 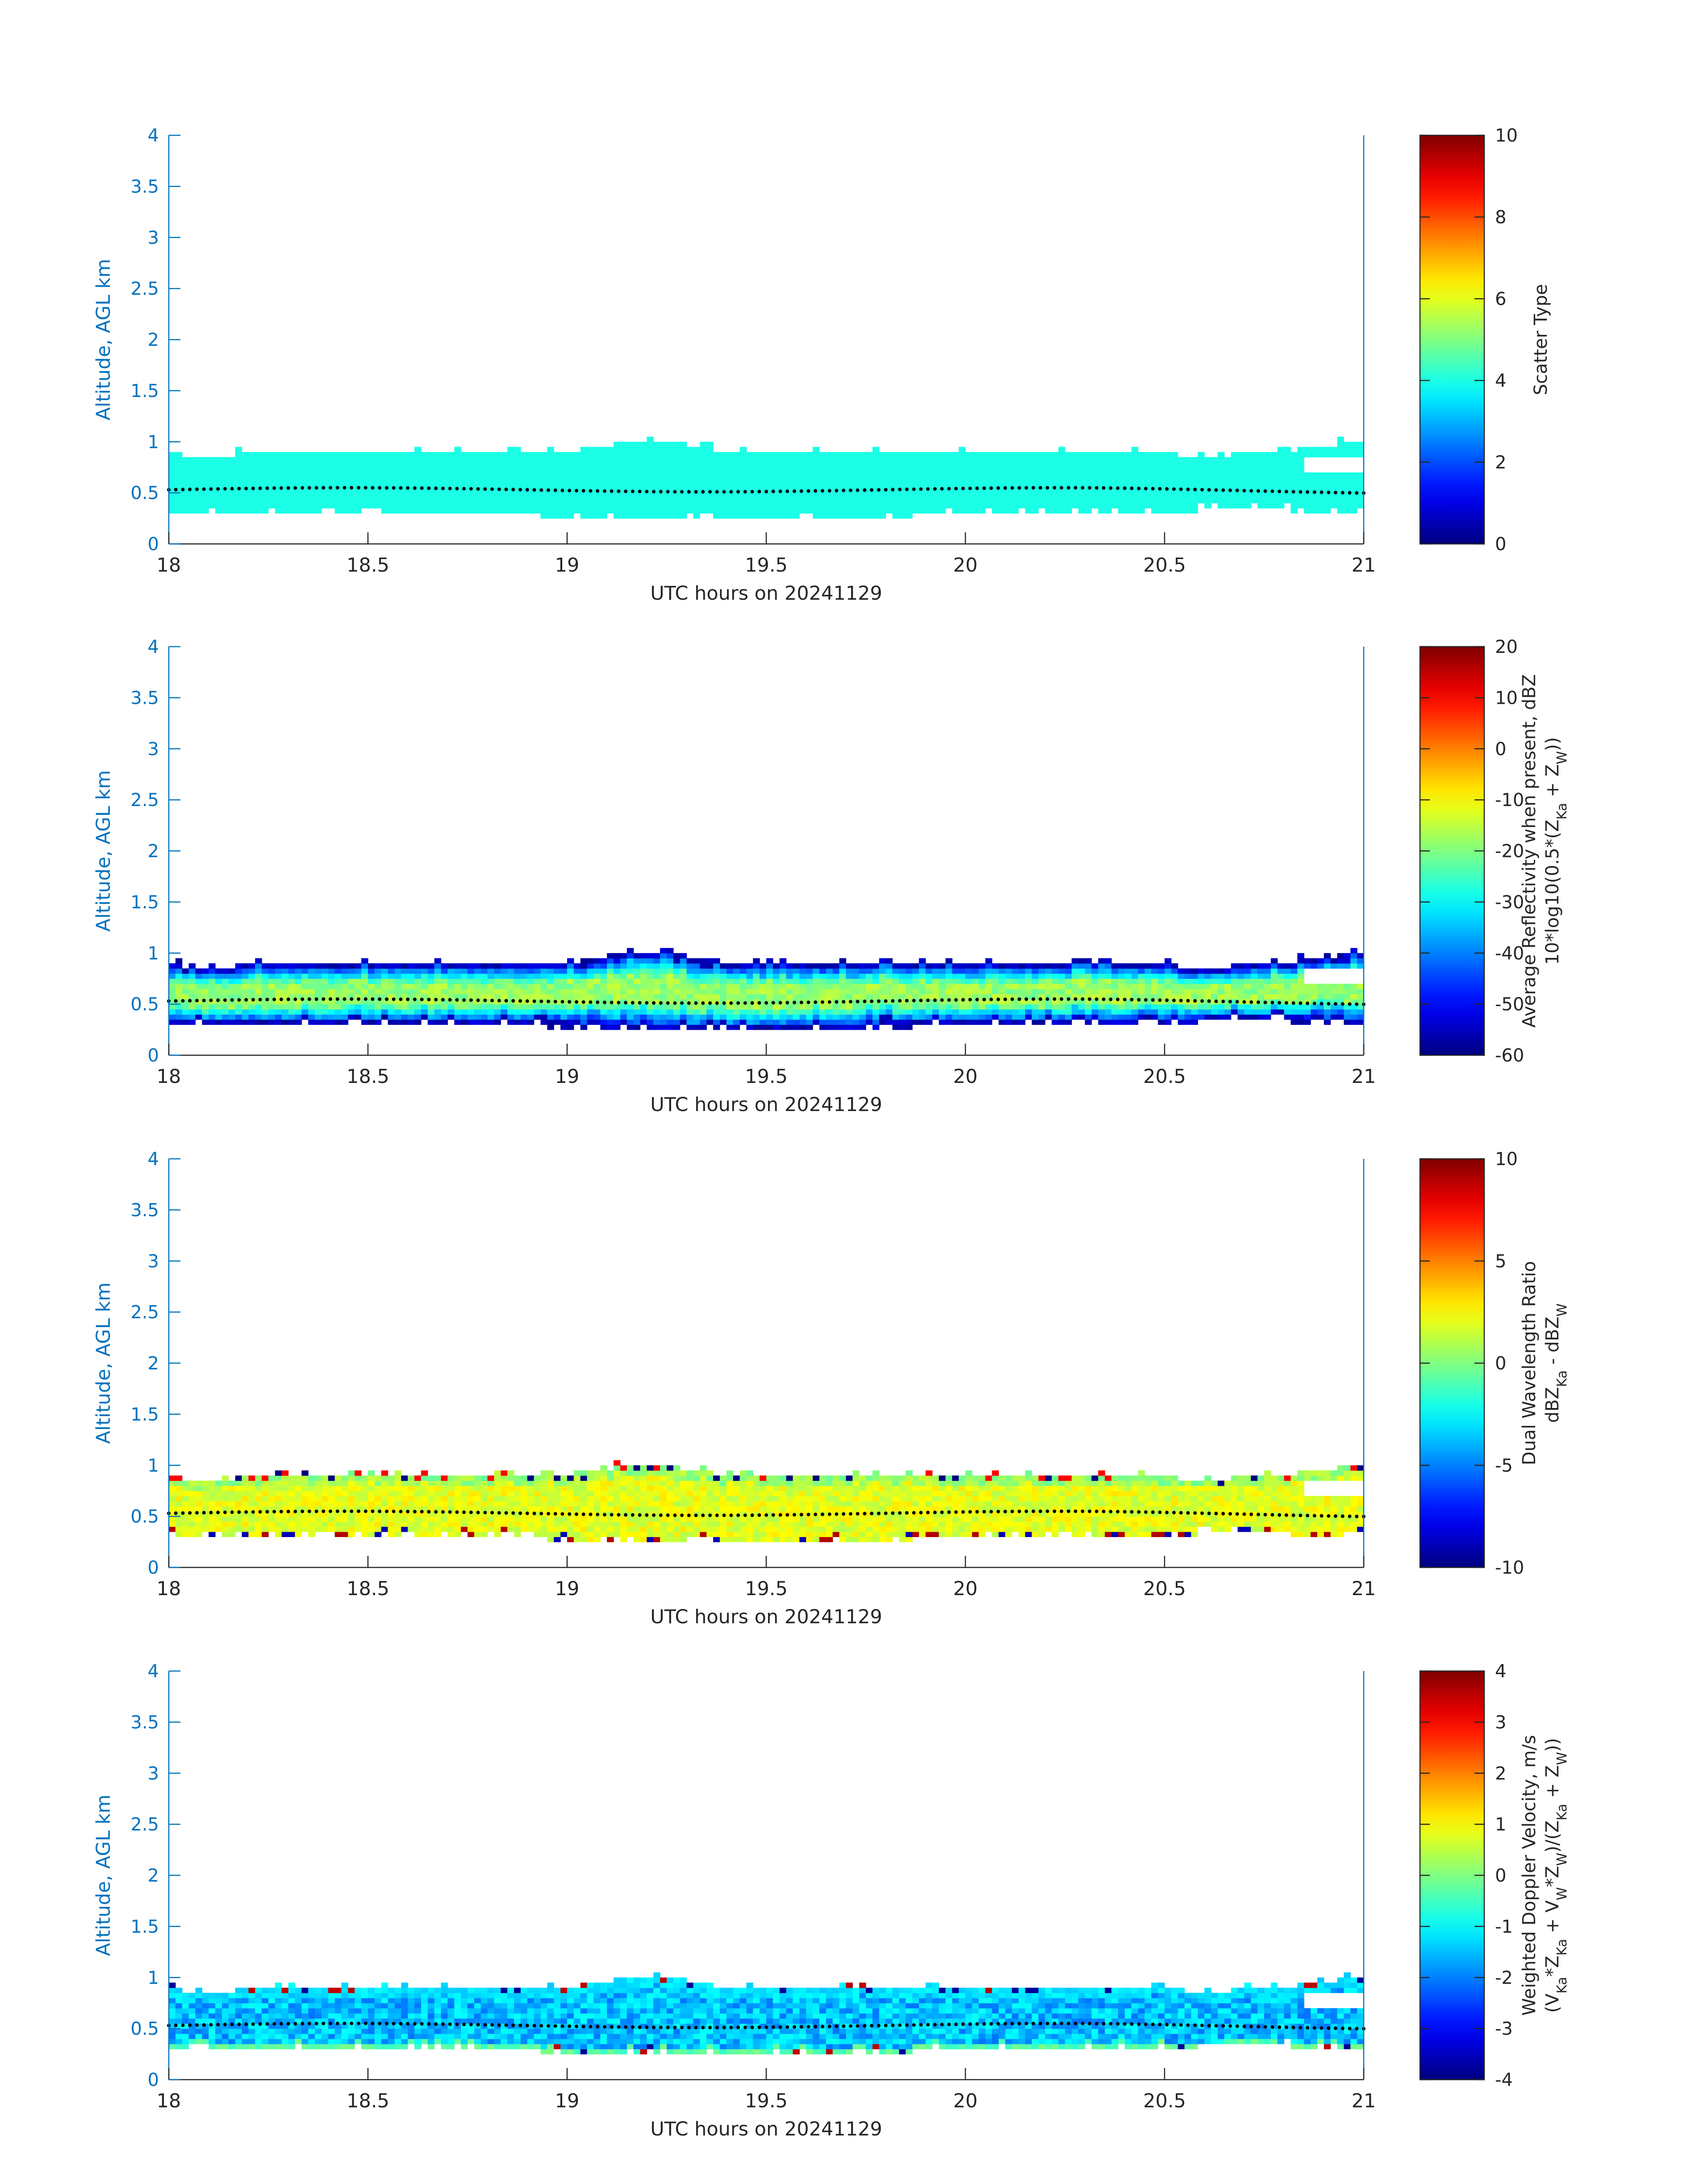 I want to click on colorbar-tick-label: 8, so click(x=1500, y=217).